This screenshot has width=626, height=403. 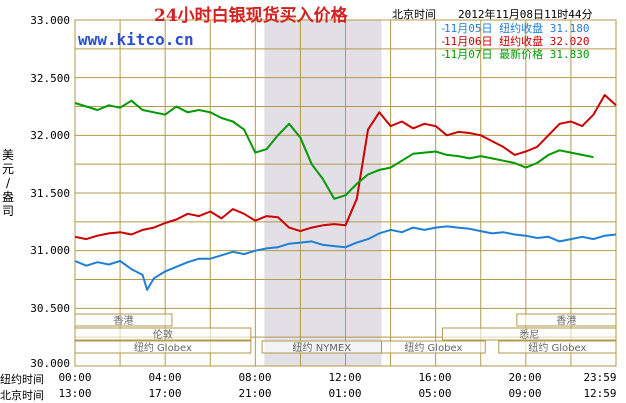 I want to click on legend-value: 31.180, so click(x=569, y=28).